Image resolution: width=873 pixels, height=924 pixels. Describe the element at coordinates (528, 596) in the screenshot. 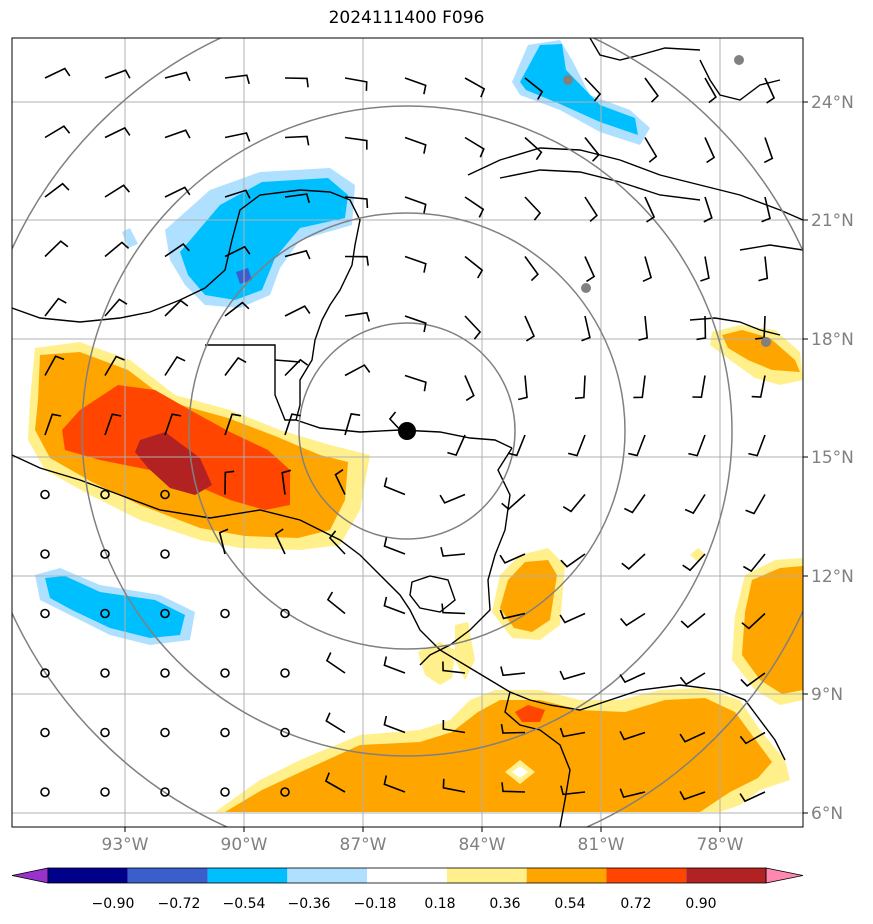

I see `positive-field-east-small-core` at that location.